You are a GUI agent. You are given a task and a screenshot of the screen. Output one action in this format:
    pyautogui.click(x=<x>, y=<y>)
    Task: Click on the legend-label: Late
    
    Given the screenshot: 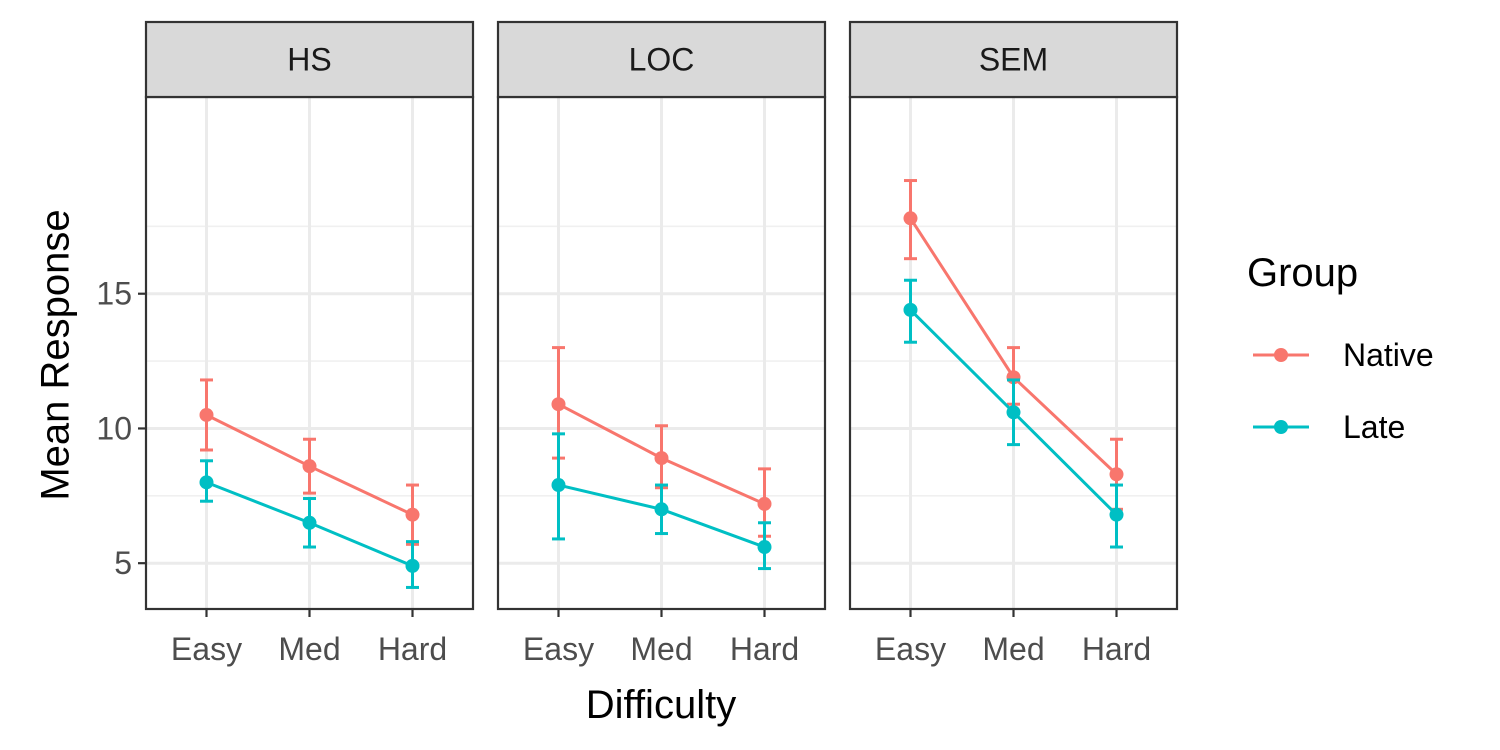 What is the action you would take?
    pyautogui.click(x=1374, y=427)
    